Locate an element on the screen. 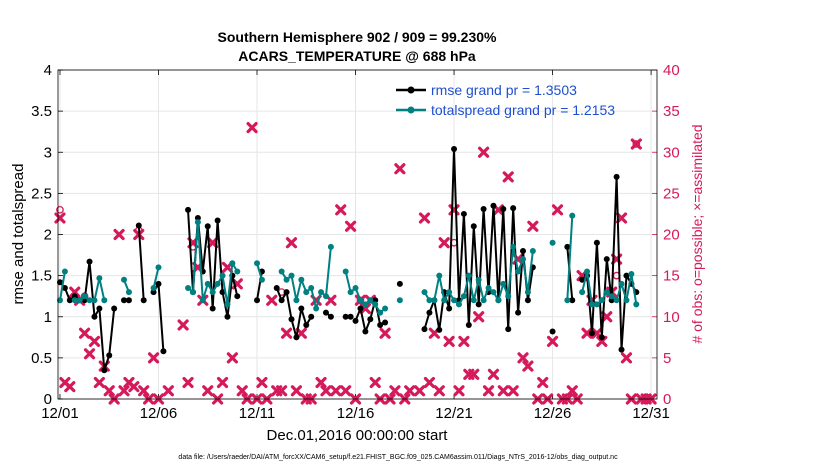  y-tick-label-right: 15 is located at coordinates (671, 276).